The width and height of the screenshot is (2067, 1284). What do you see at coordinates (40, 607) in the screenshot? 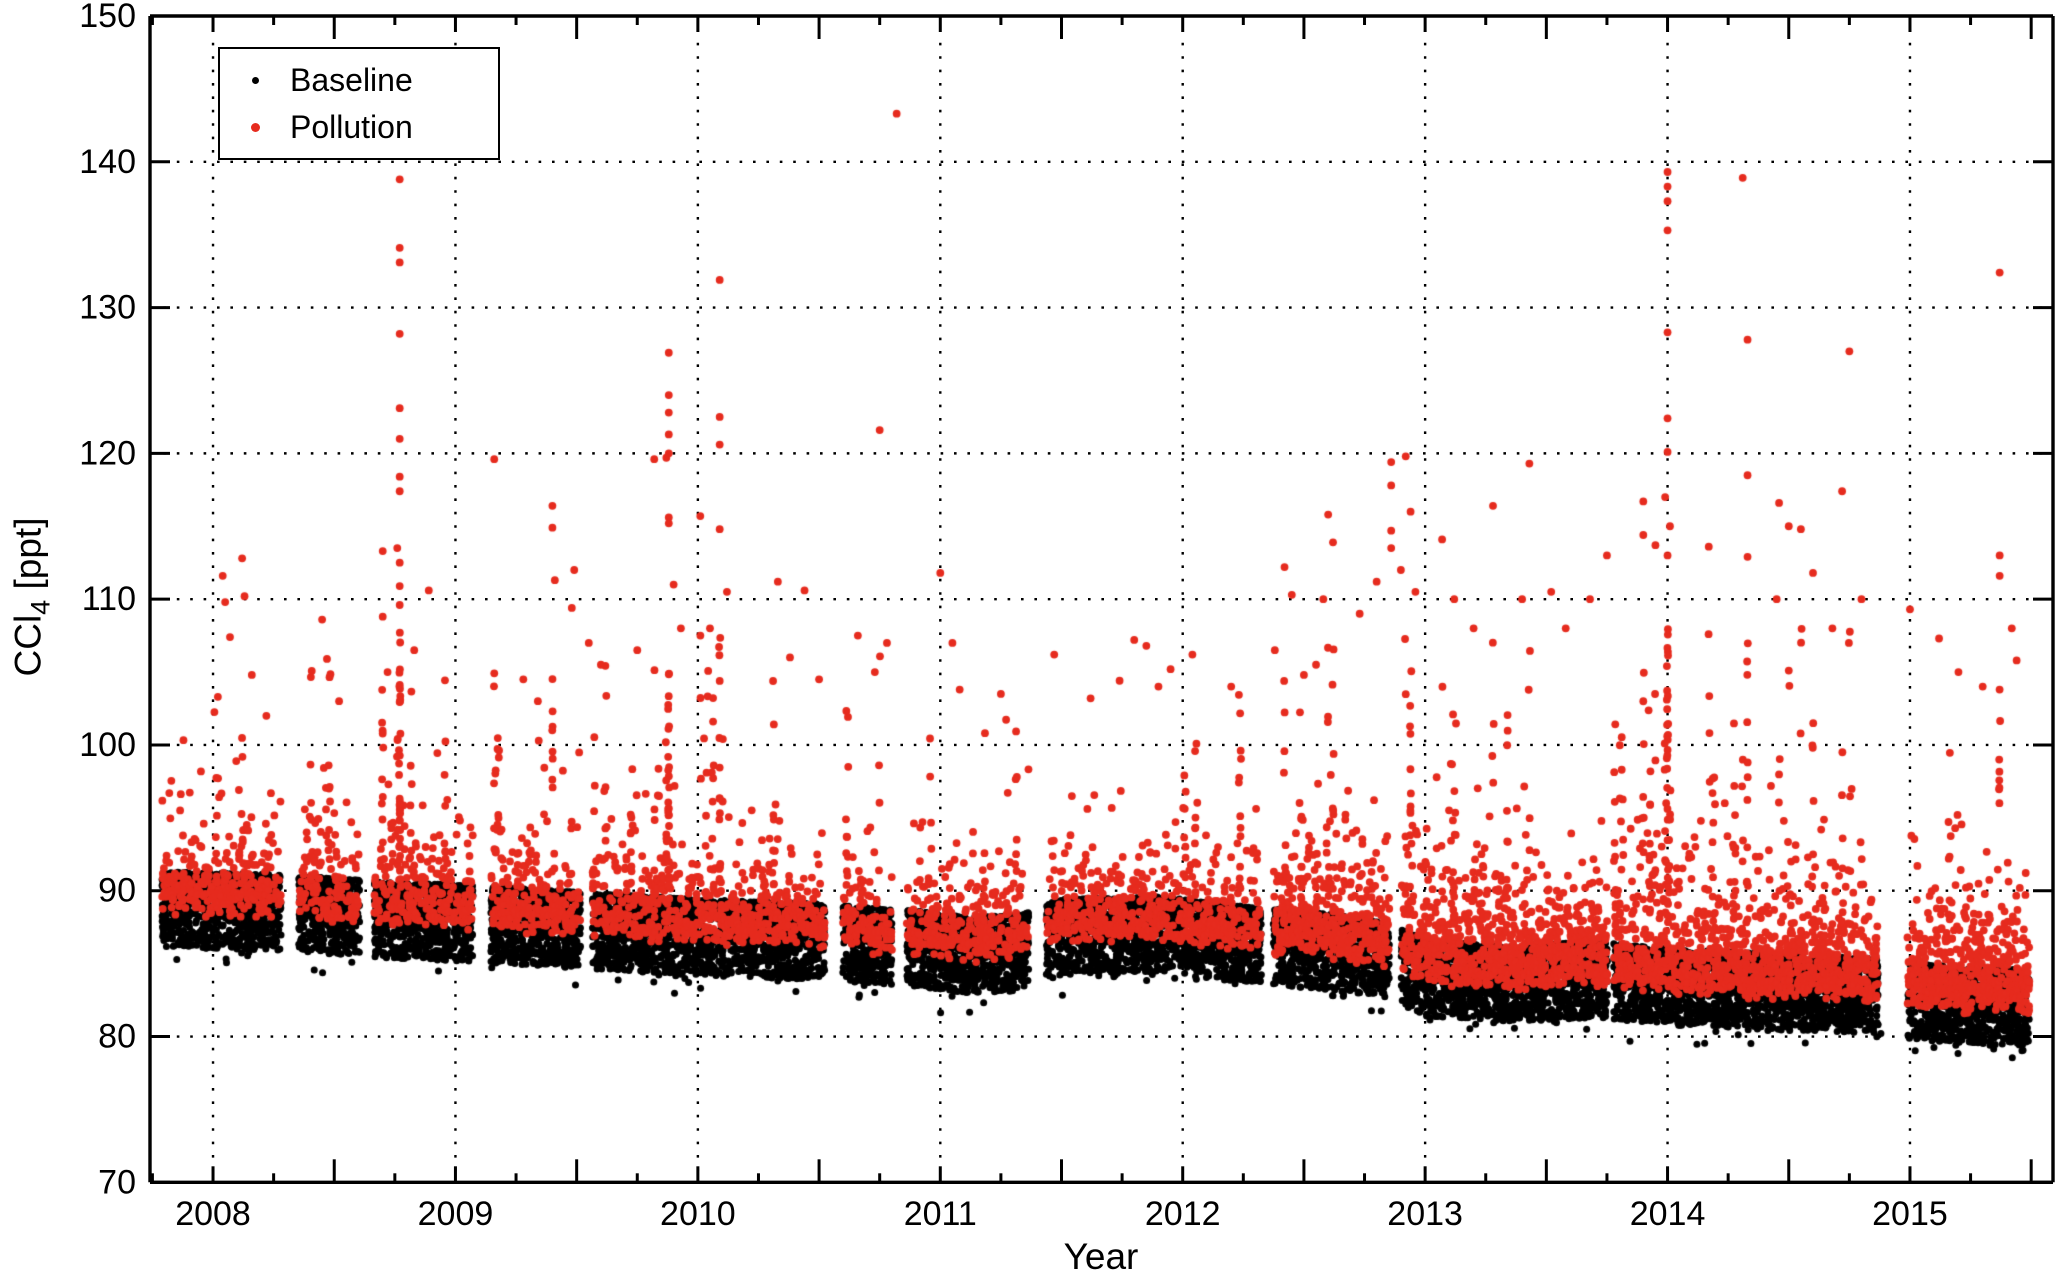
I see `y-axis-label-sub: 4` at bounding box center [40, 607].